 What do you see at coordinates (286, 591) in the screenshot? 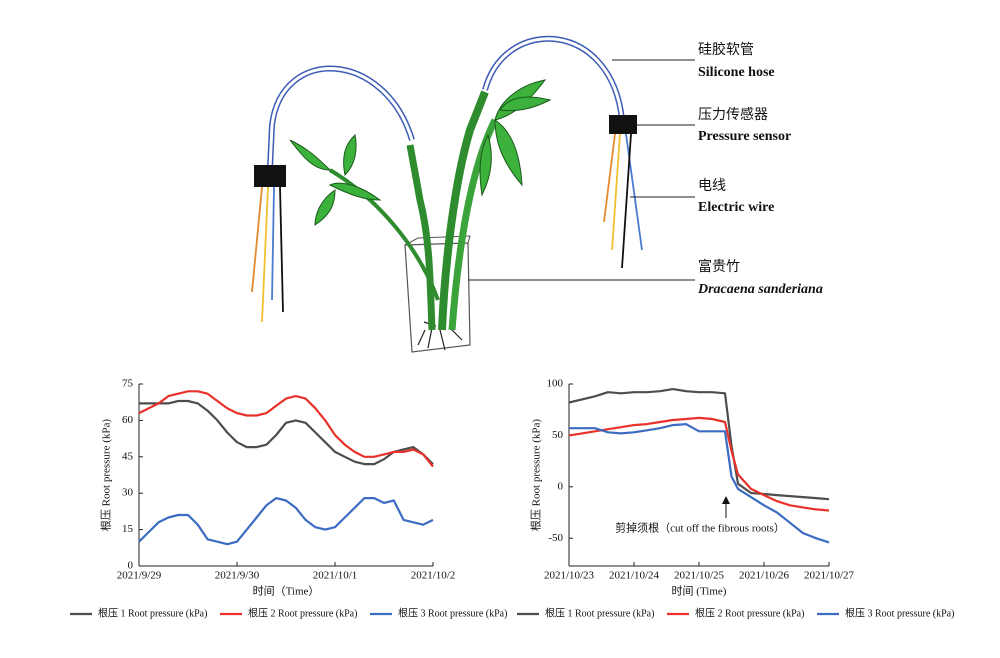
I see `x-axis-label: 时间（Time）` at bounding box center [286, 591].